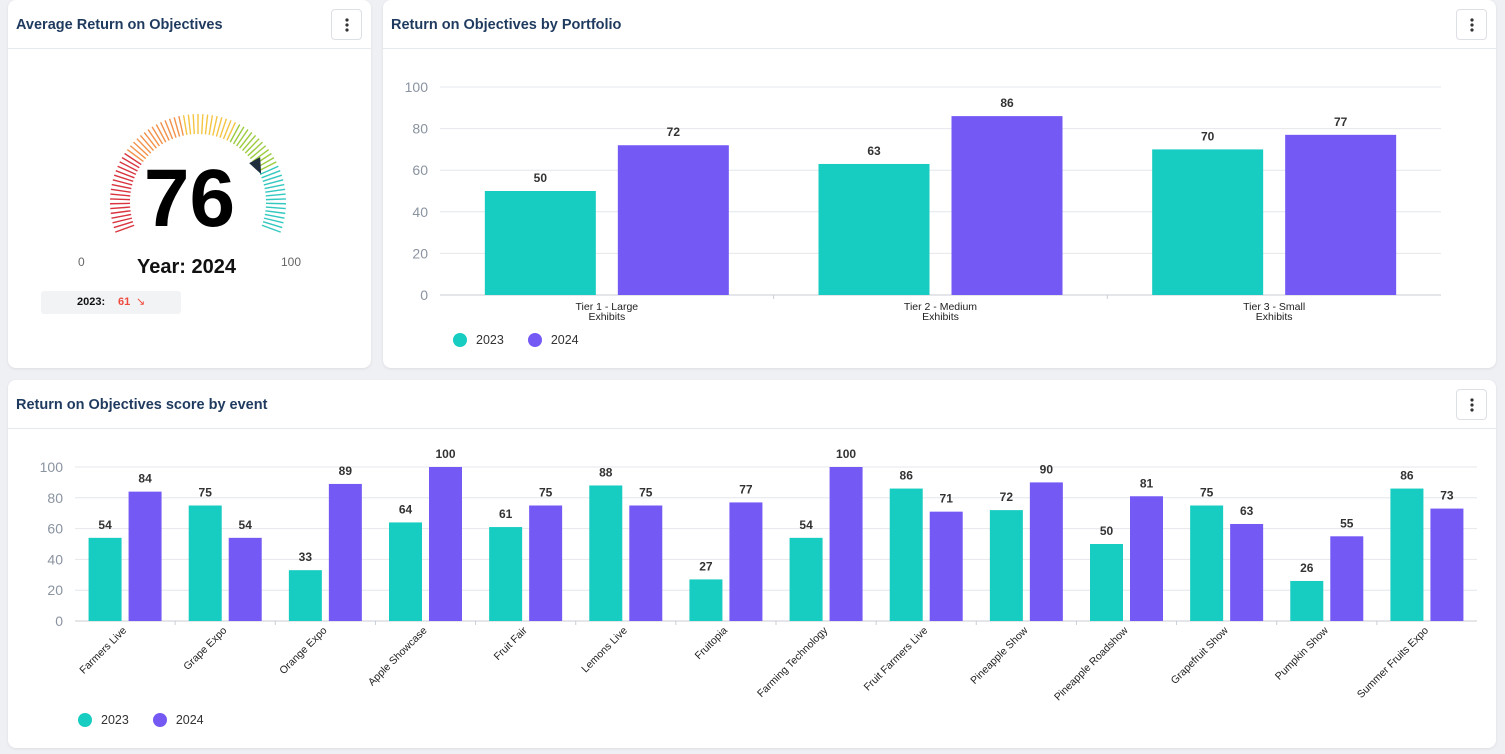 The width and height of the screenshot is (1505, 754). What do you see at coordinates (205, 649) in the screenshot?
I see `x-tick-label: Grape Expo` at bounding box center [205, 649].